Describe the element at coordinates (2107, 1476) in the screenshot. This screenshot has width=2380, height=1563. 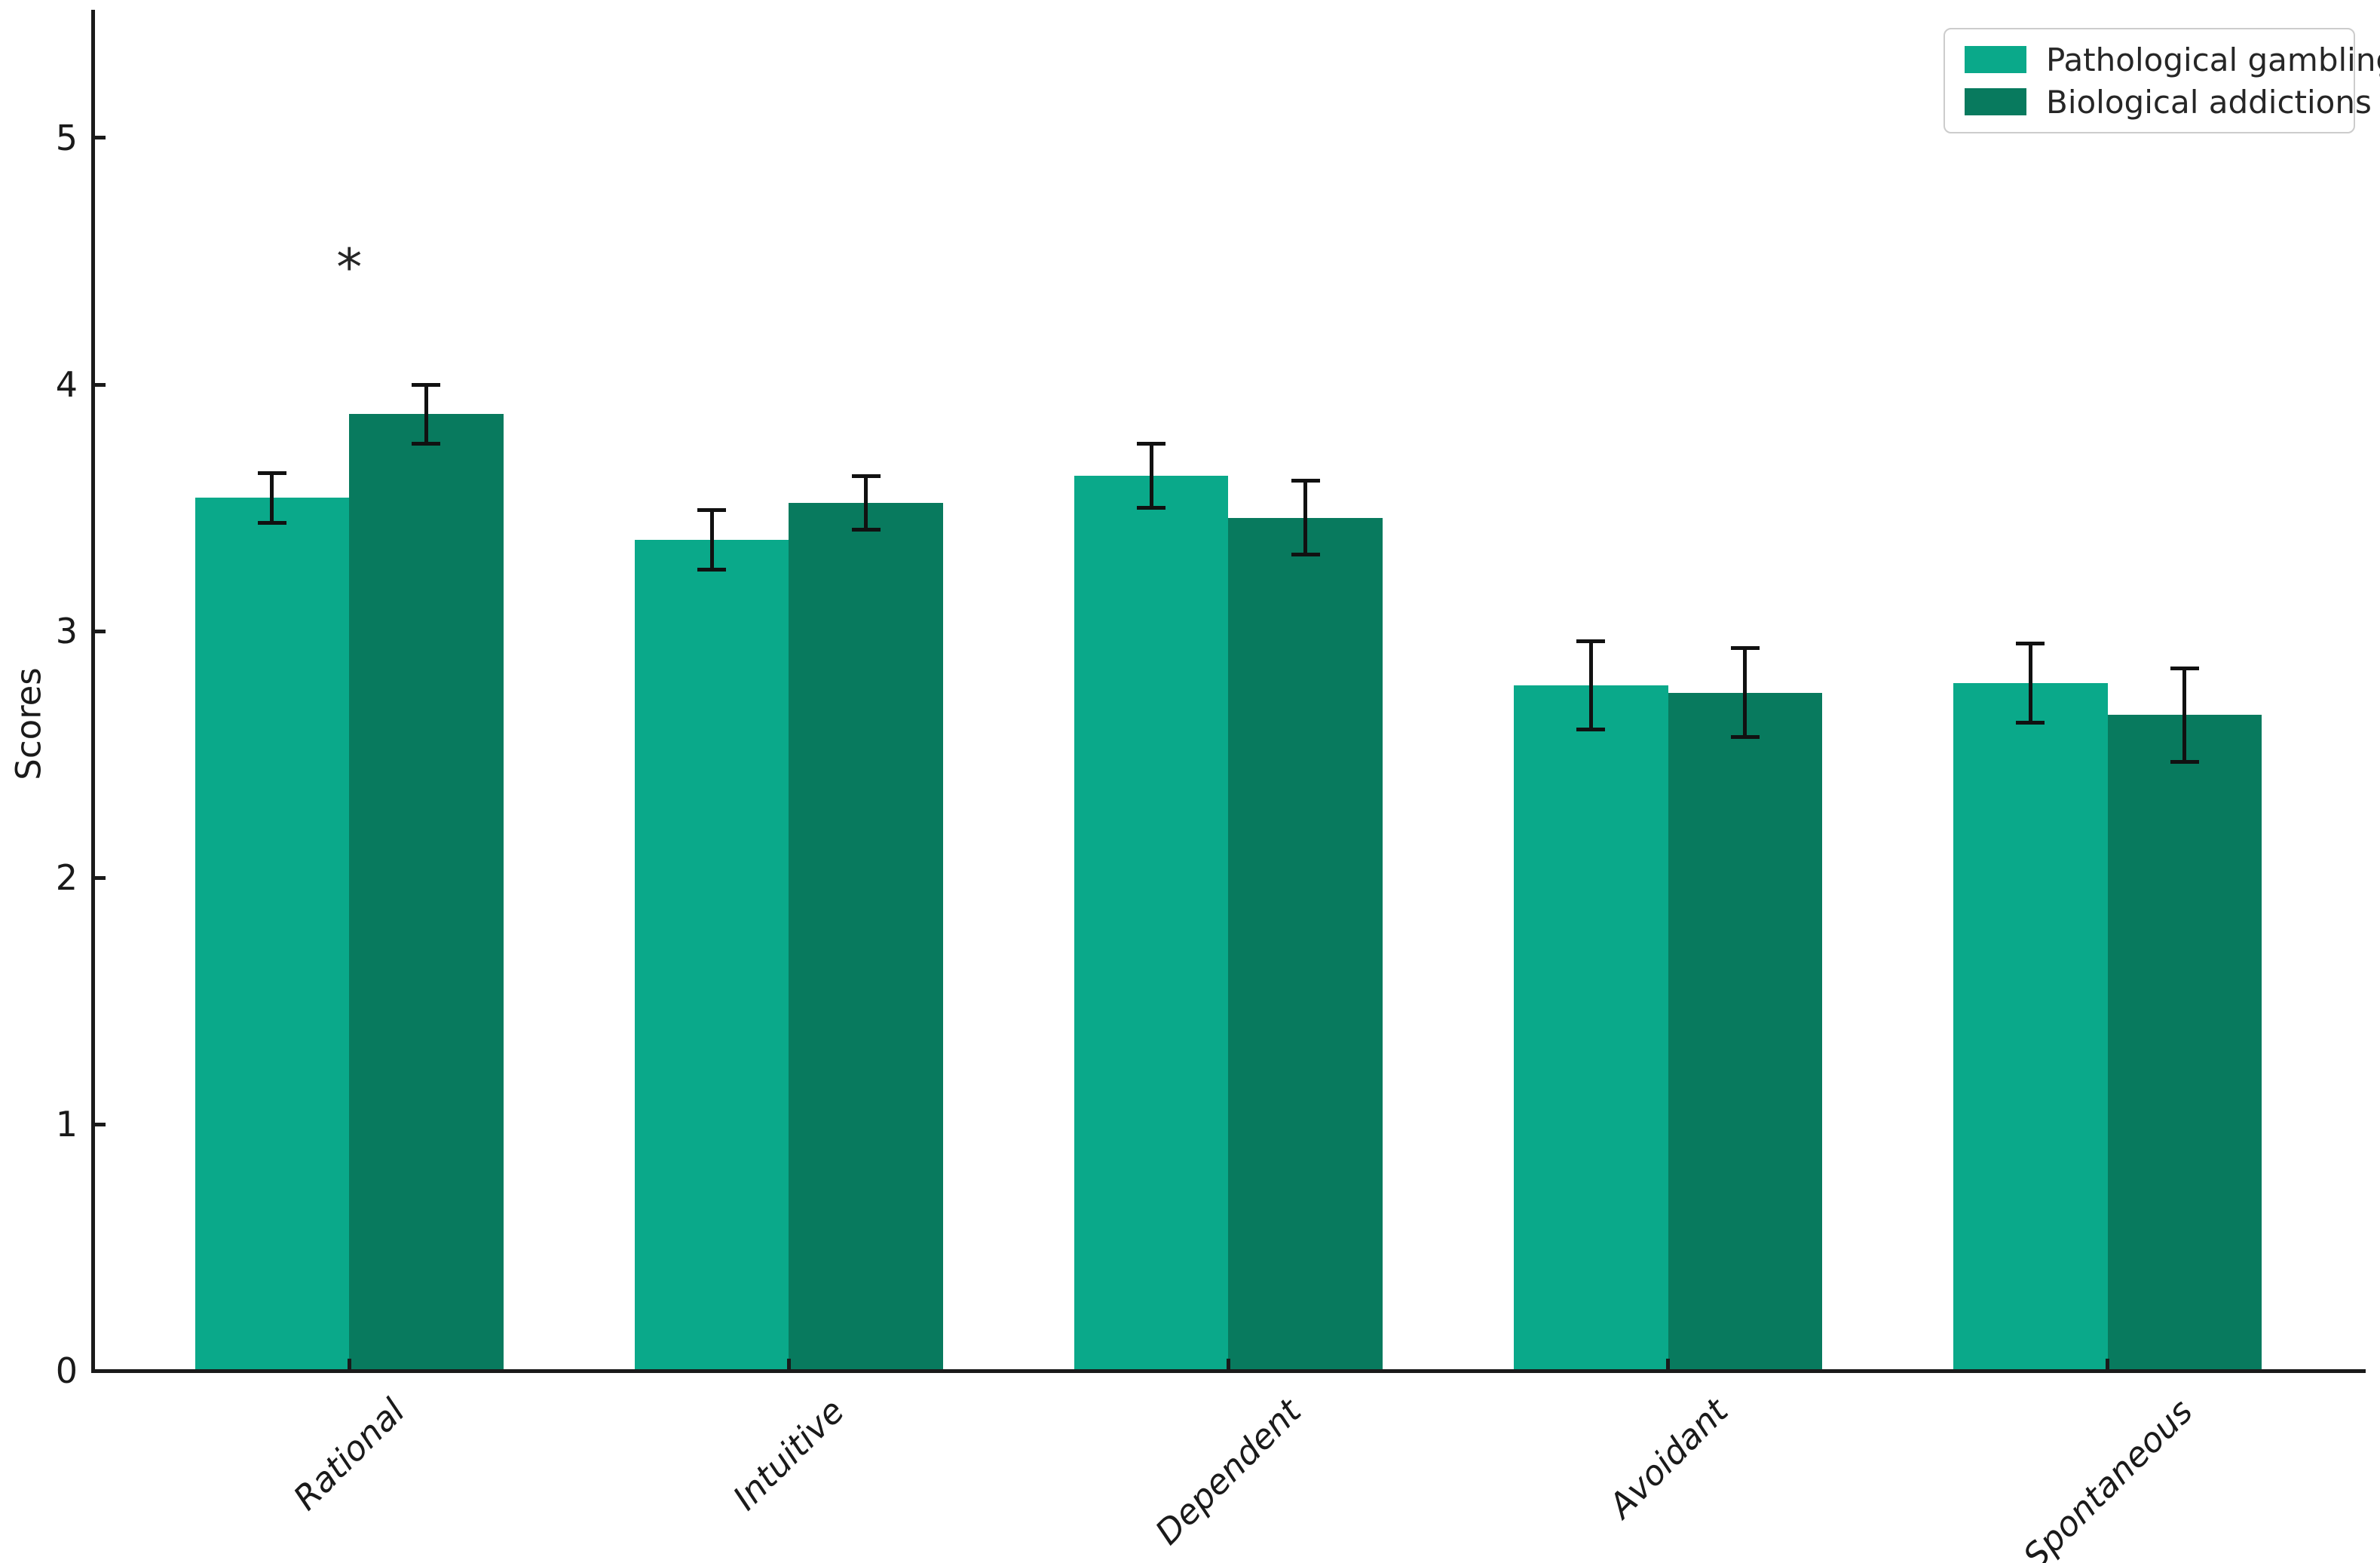
I see `x-tick-label-spontaneous: Spontaneous` at that location.